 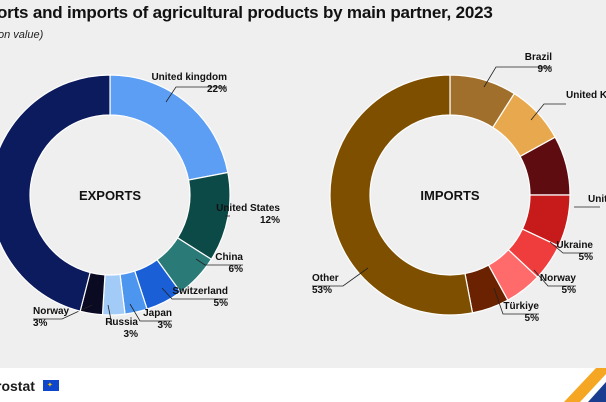 I want to click on slice-label: Norway 5%, so click(x=558, y=284).